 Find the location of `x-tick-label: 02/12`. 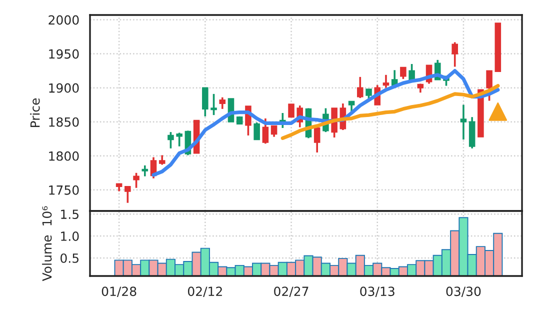

x-tick-label: 02/12 is located at coordinates (205, 292).